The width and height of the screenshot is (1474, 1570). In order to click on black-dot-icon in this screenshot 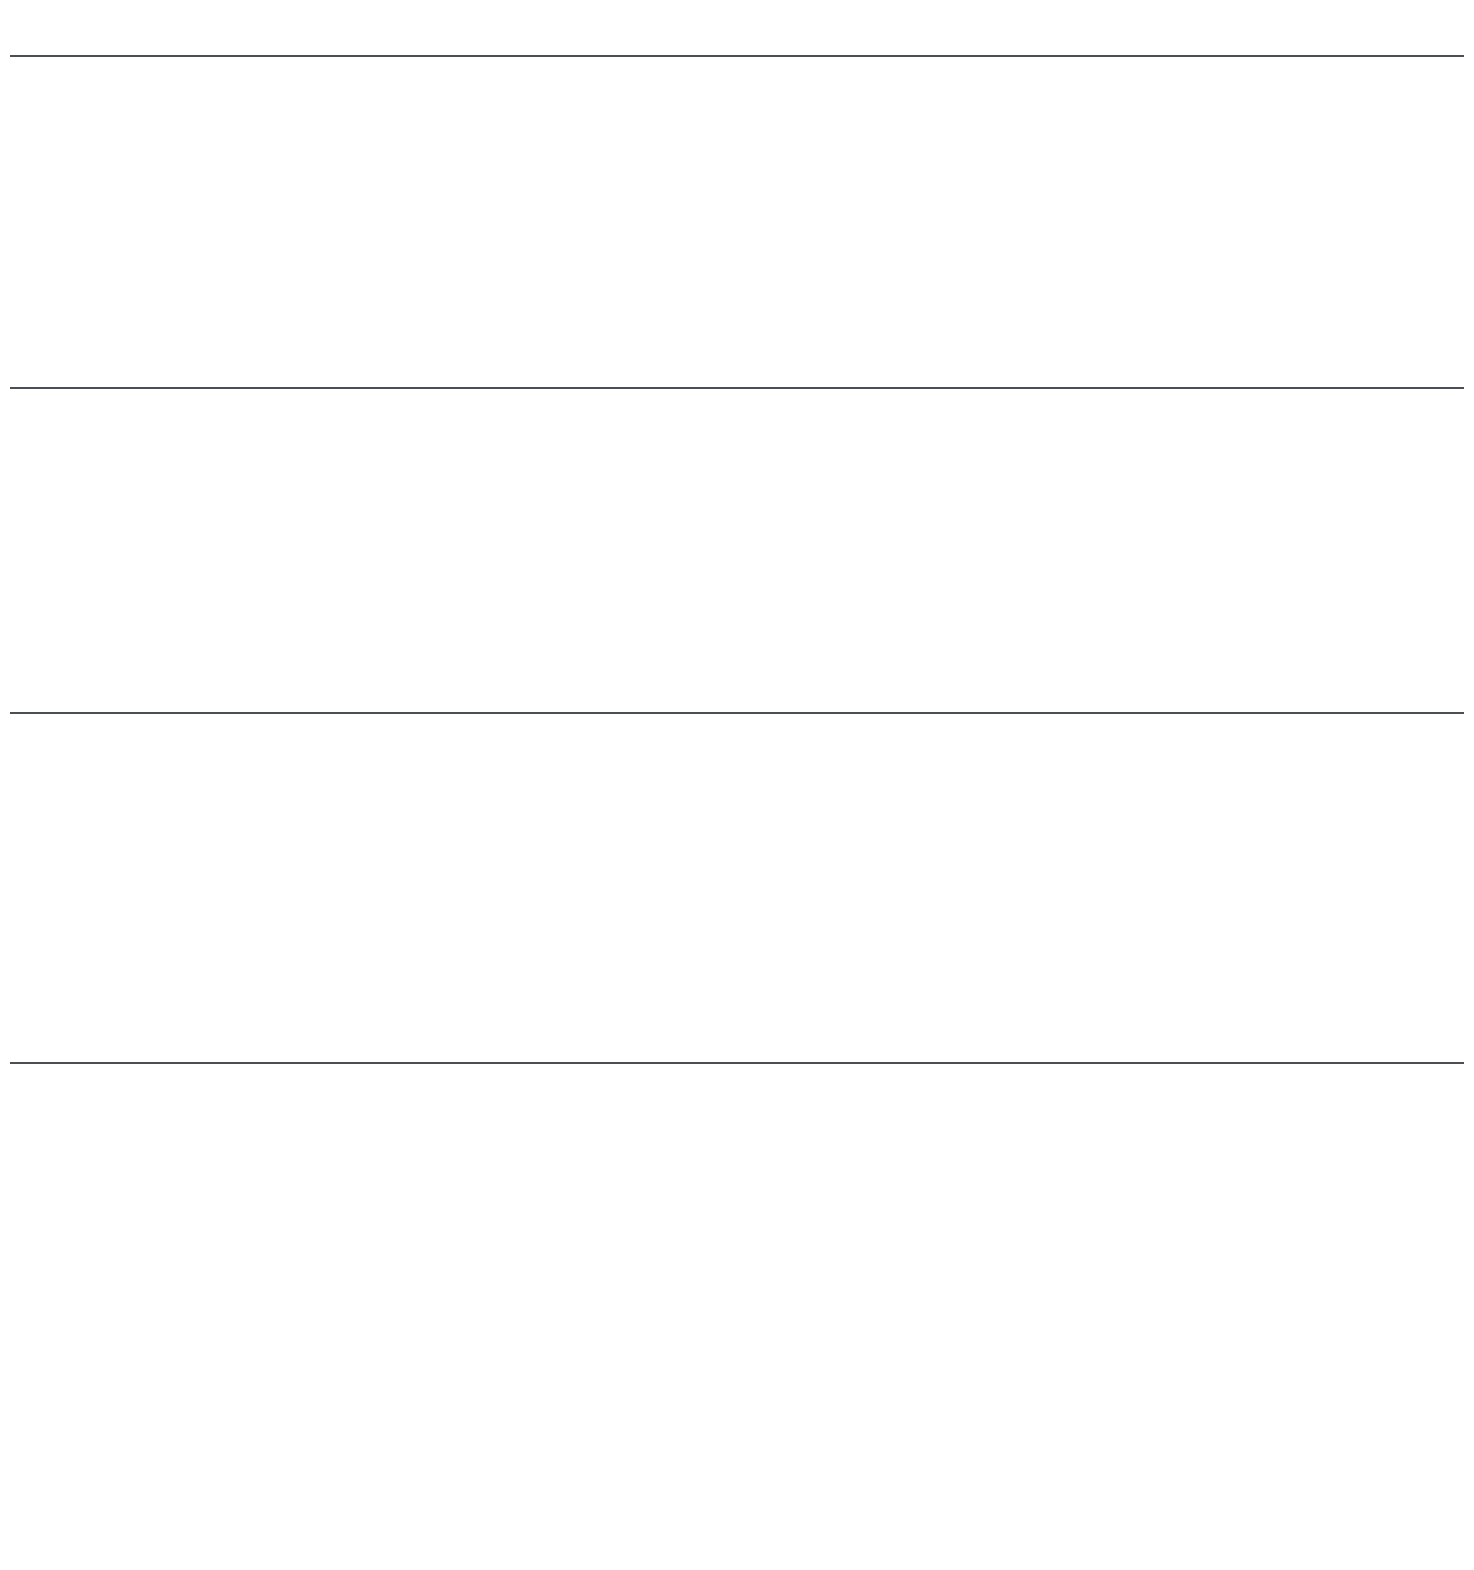, I will do `click(728, 1546)`.